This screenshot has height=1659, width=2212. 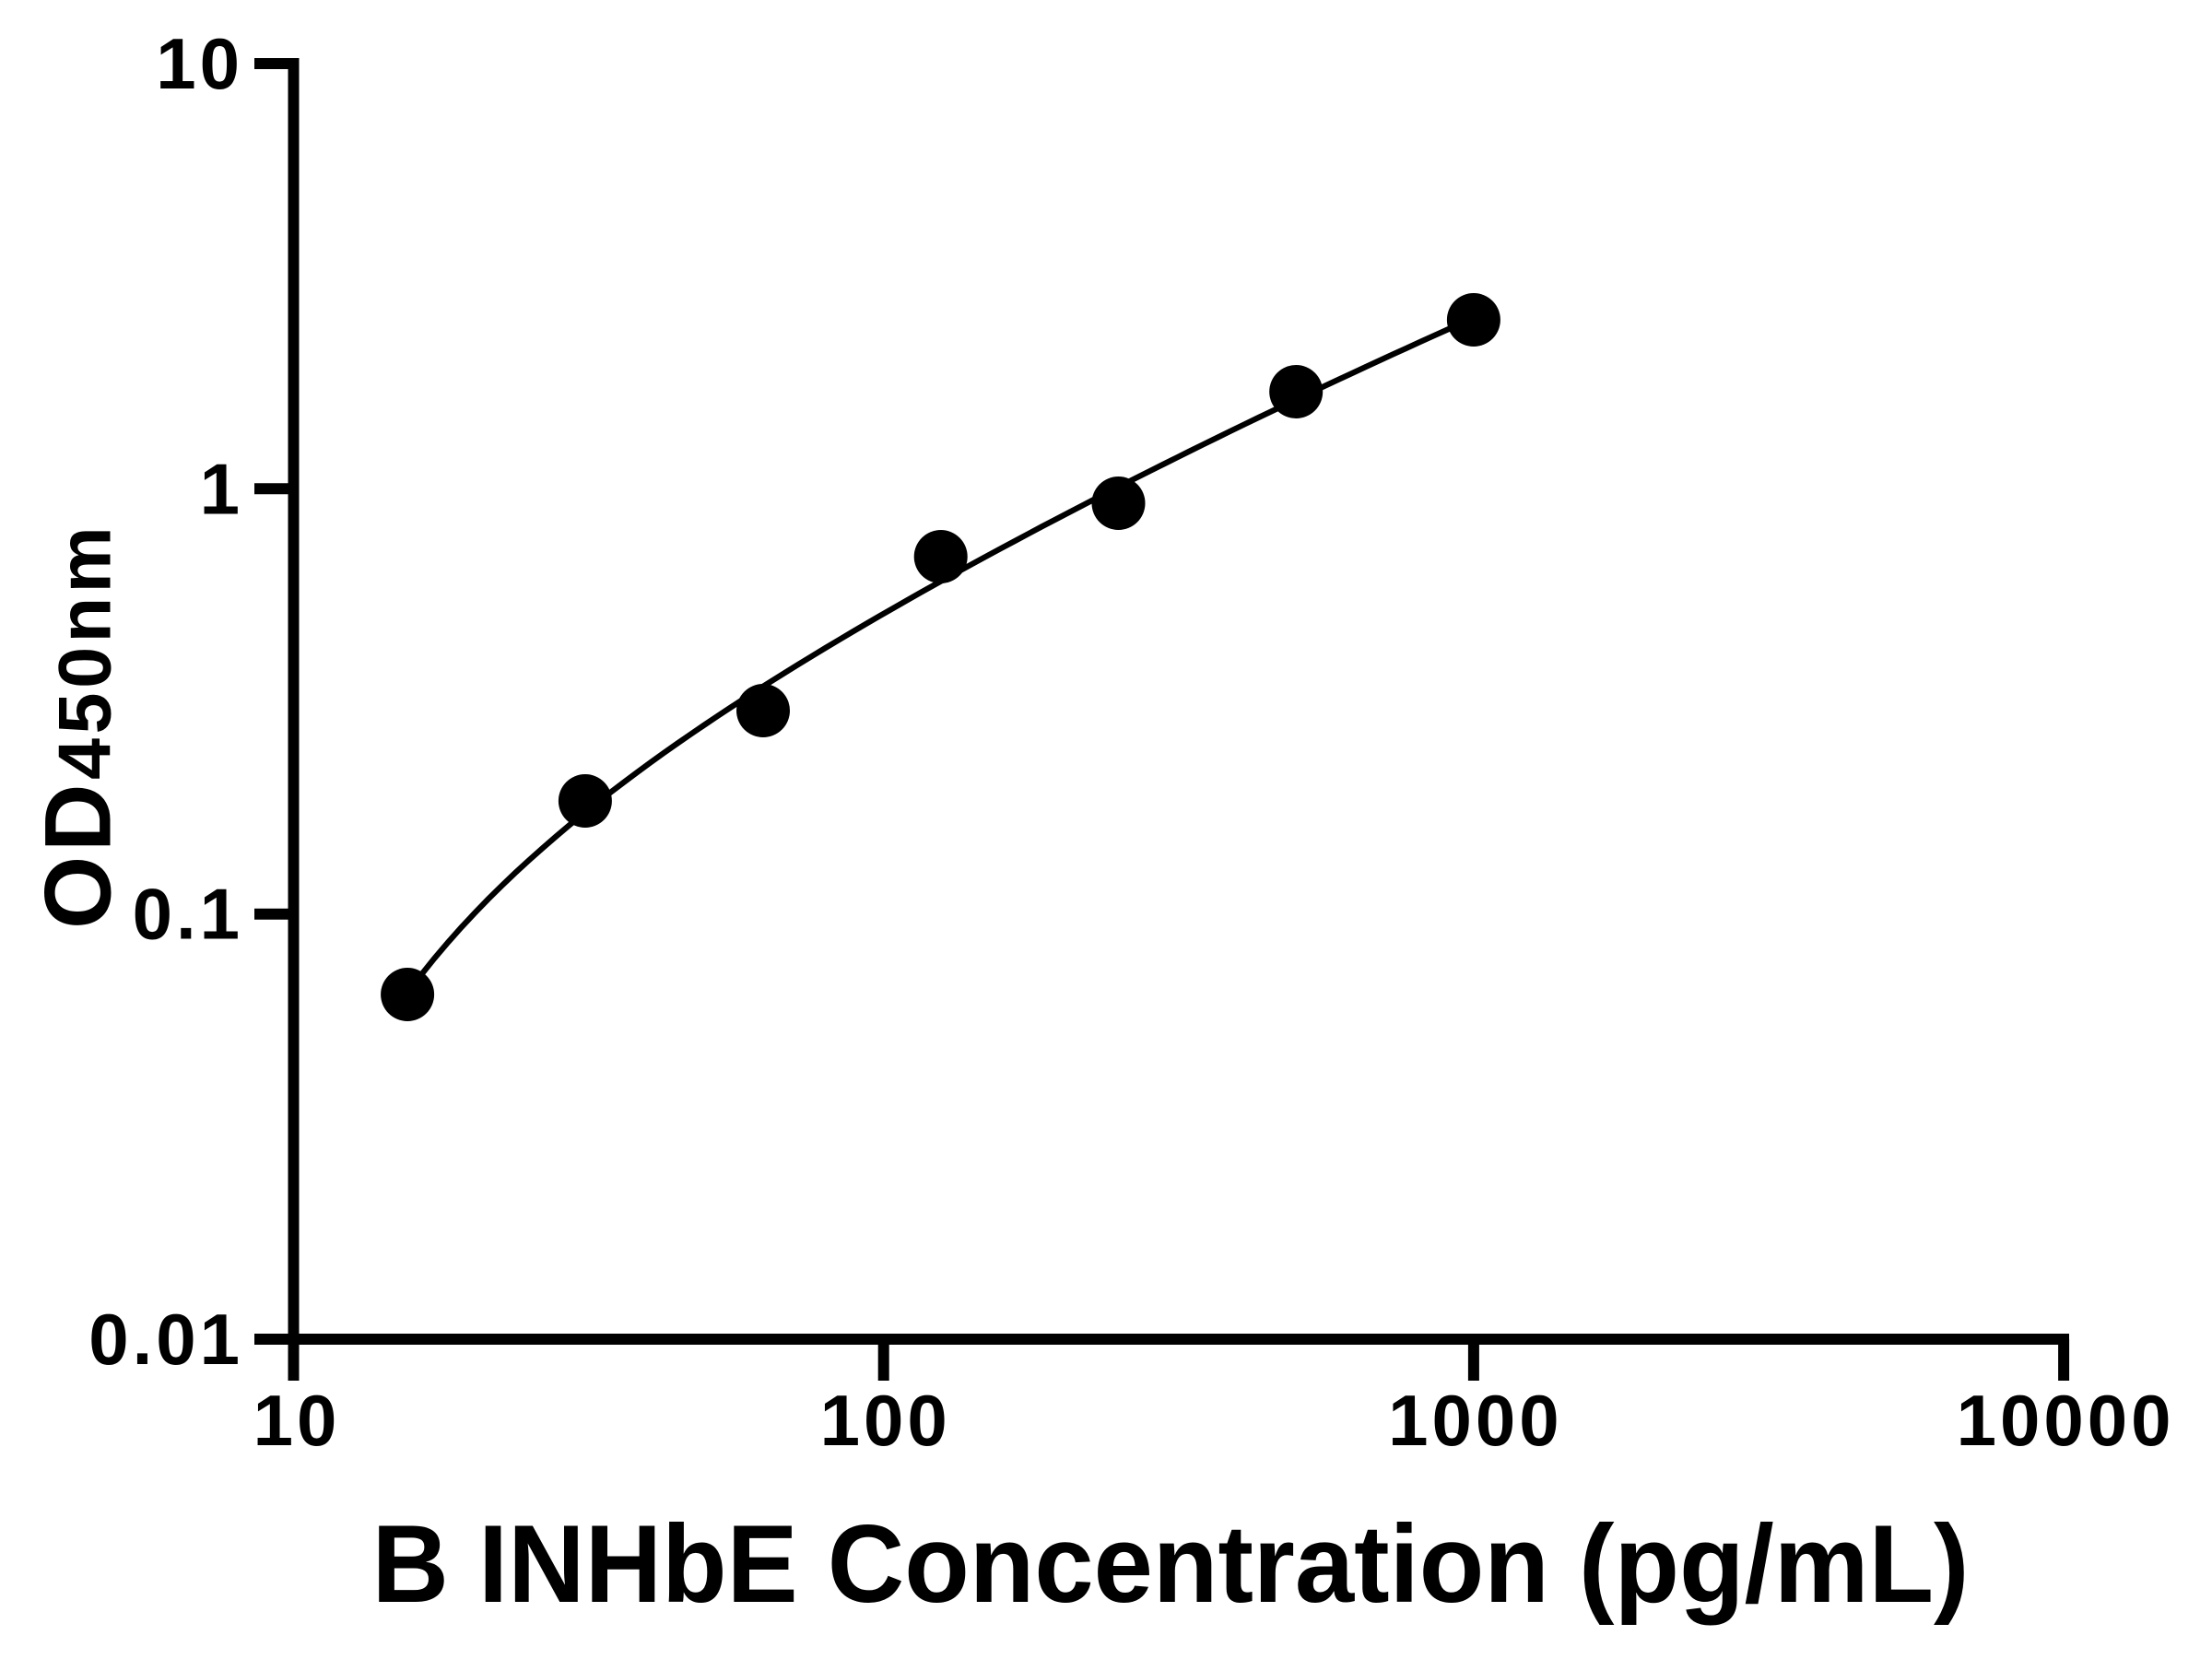 What do you see at coordinates (885, 1420) in the screenshot?
I see `svg-text: 100` at bounding box center [885, 1420].